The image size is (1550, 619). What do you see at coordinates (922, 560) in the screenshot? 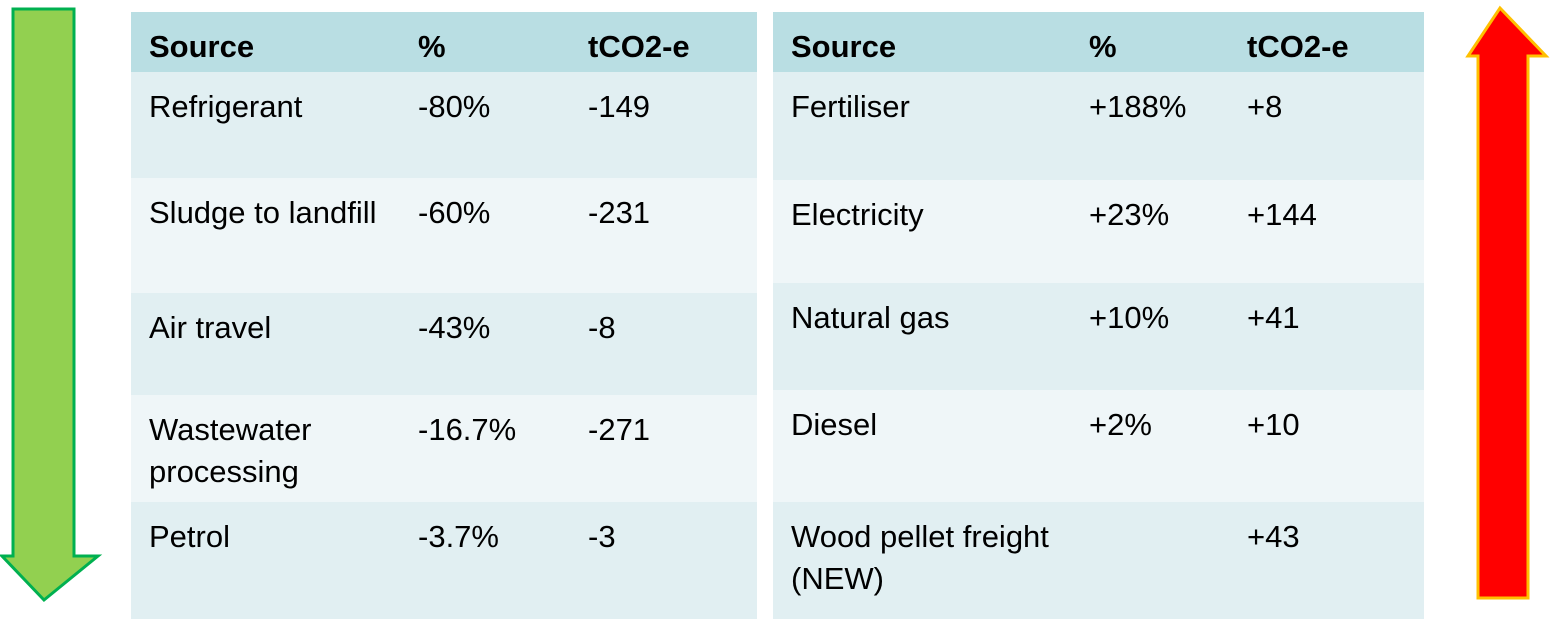
I see `table-cell: Wood pellet freight (NEW)` at bounding box center [922, 560].